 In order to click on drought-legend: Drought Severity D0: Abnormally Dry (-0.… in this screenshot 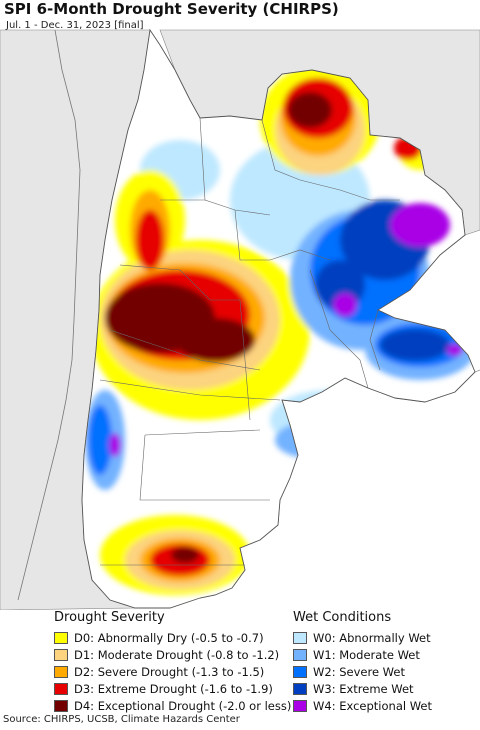, I will do `click(172, 661)`.